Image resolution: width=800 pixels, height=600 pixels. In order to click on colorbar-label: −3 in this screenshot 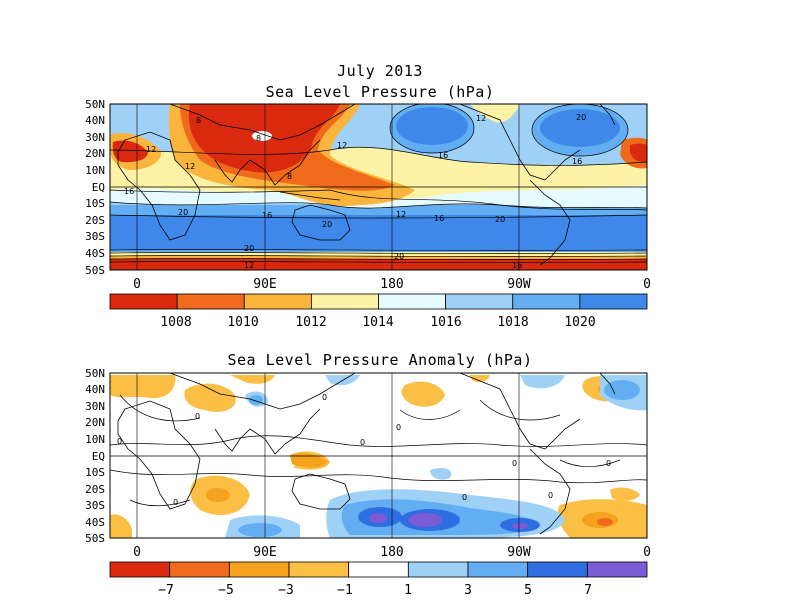, I will do `click(286, 590)`.